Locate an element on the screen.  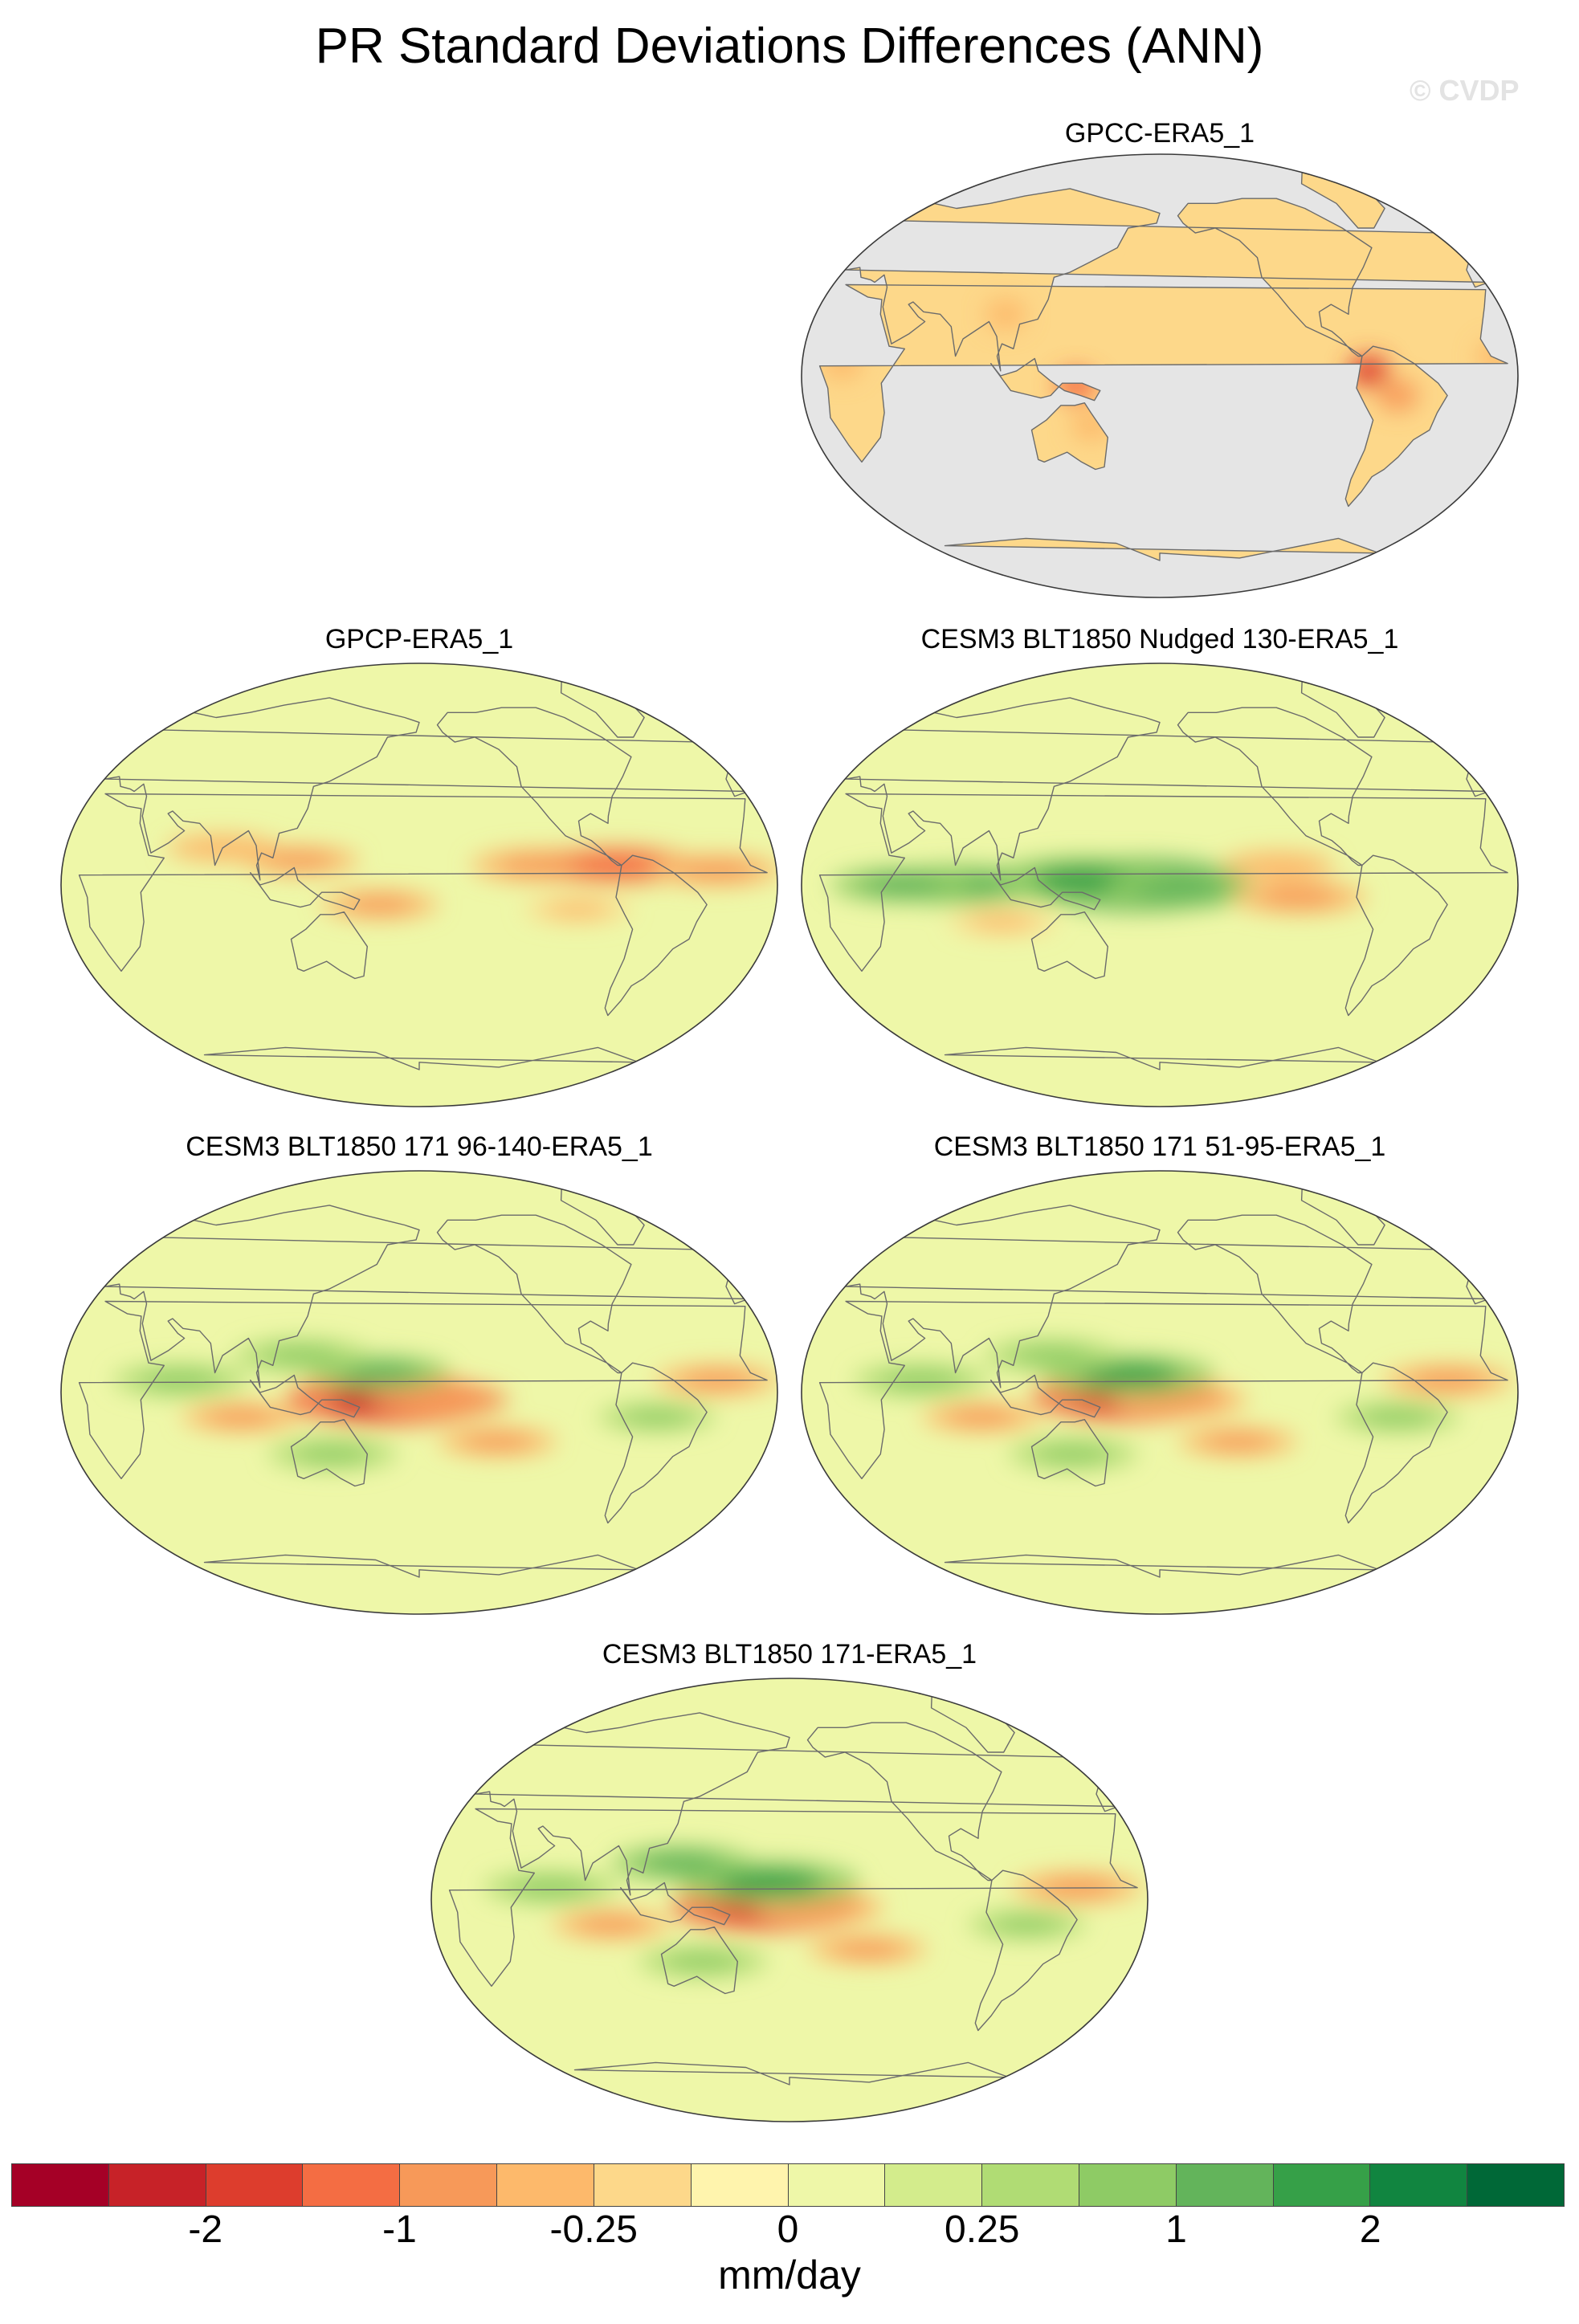
colorbar is located at coordinates (788, 2185).